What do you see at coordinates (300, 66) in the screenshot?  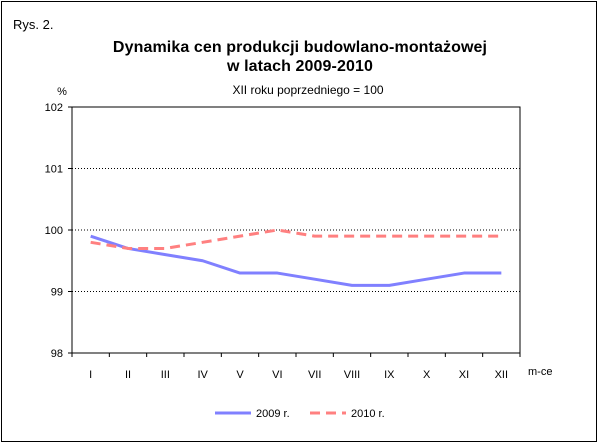 I see `chart-title-line-2: w latach 2009-2010` at bounding box center [300, 66].